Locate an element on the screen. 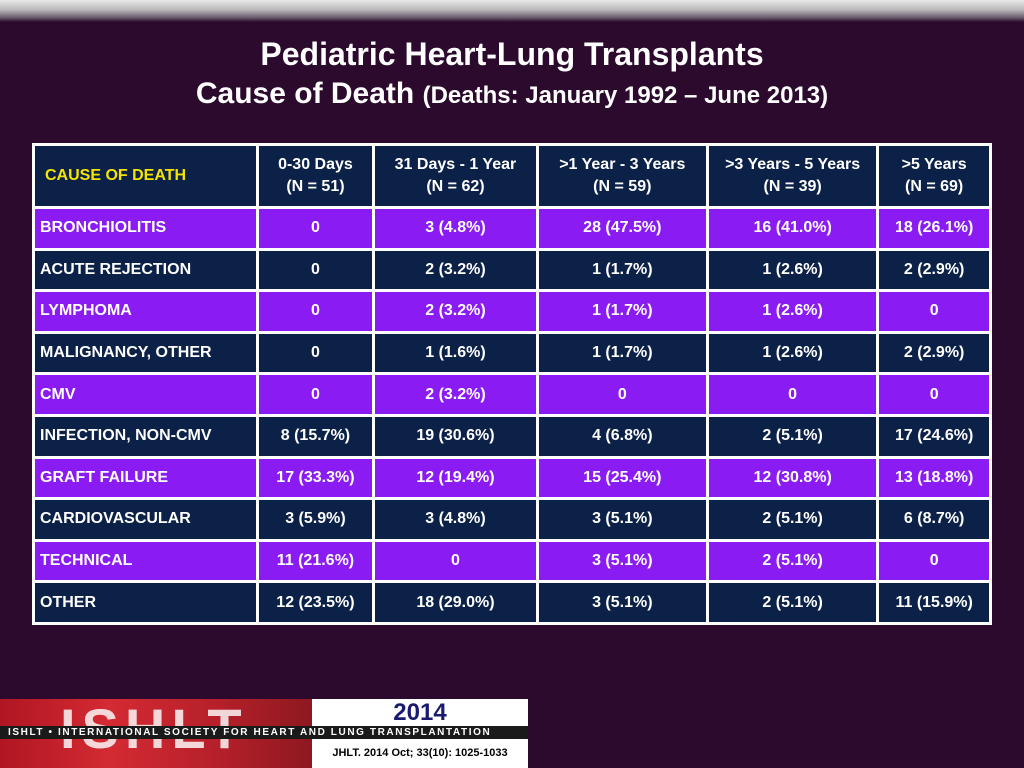 The width and height of the screenshot is (1024, 768). header-col-0-30-days: 0-30 Days (N = 51) is located at coordinates (315, 176).